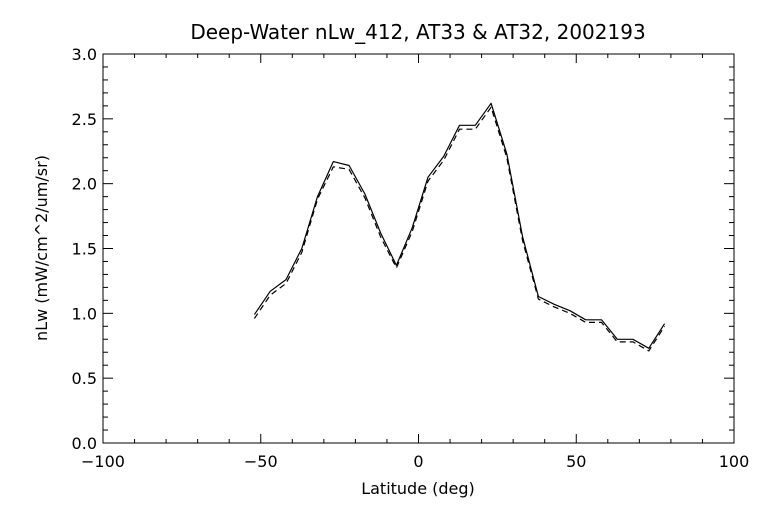 This screenshot has height=516, width=768. I want to click on chart-title: Deep-Water nLw_412, AT33 & AT32, 2002193, so click(417, 32).